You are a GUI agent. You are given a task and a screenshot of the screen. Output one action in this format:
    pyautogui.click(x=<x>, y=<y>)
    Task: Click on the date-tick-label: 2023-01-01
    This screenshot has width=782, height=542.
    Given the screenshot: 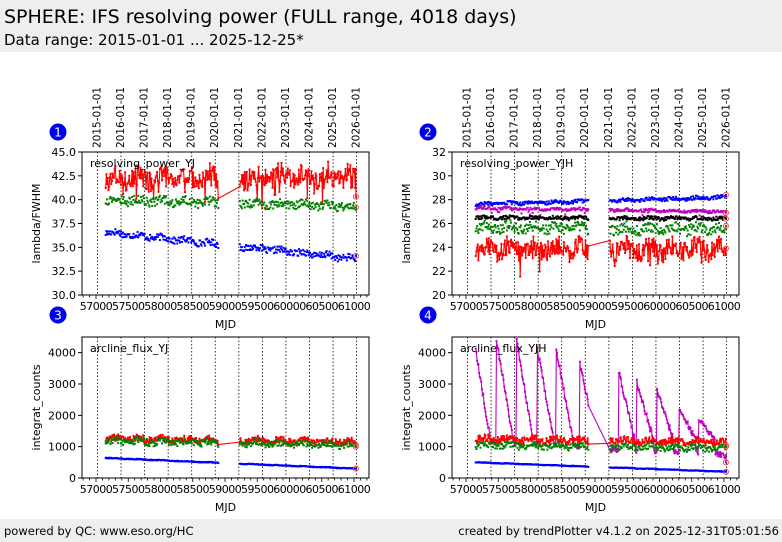 What is the action you would take?
    pyautogui.click(x=286, y=117)
    